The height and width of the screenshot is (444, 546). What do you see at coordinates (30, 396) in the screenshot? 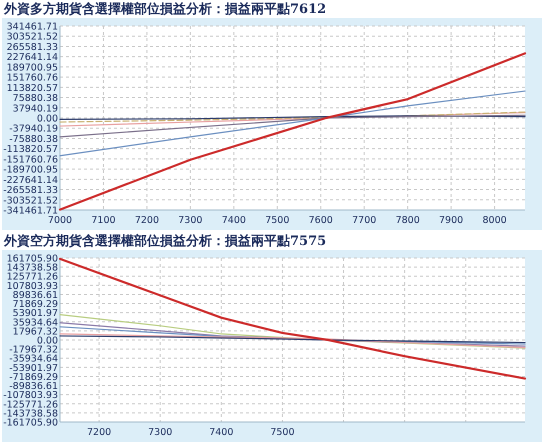
I see `y-tick-label: -107803.93` at bounding box center [30, 396].